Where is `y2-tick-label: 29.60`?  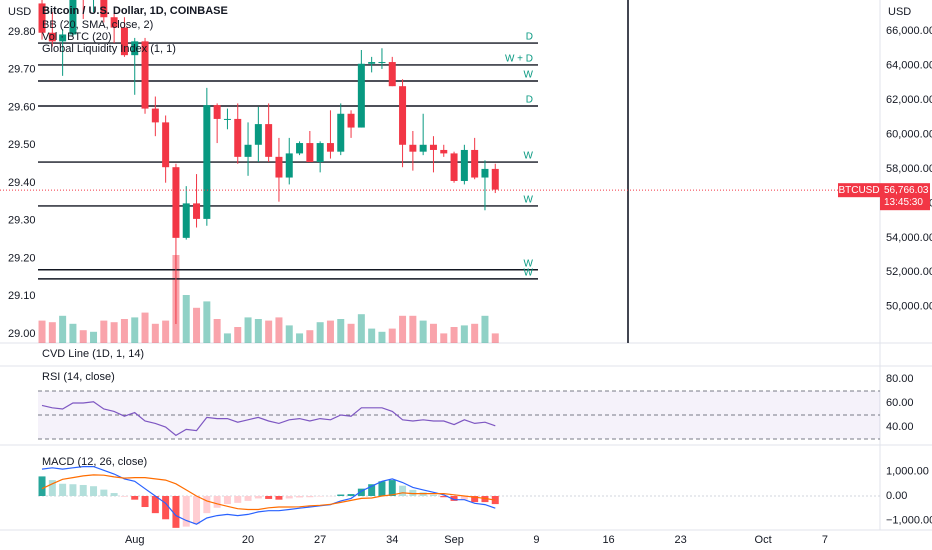
y2-tick-label: 29.60 is located at coordinates (22, 107).